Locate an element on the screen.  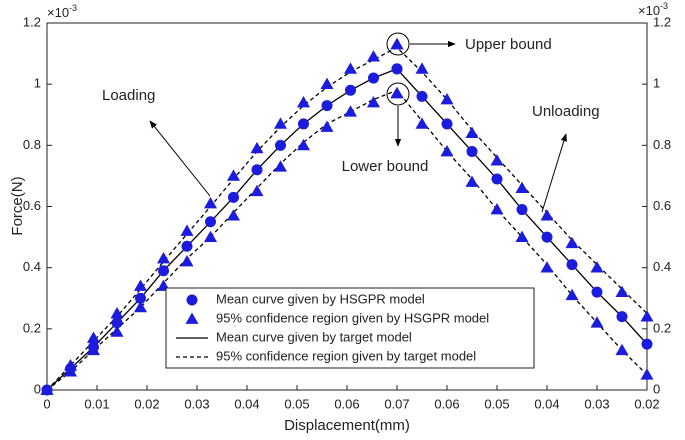
annotation: Upper bound is located at coordinates (508, 44).